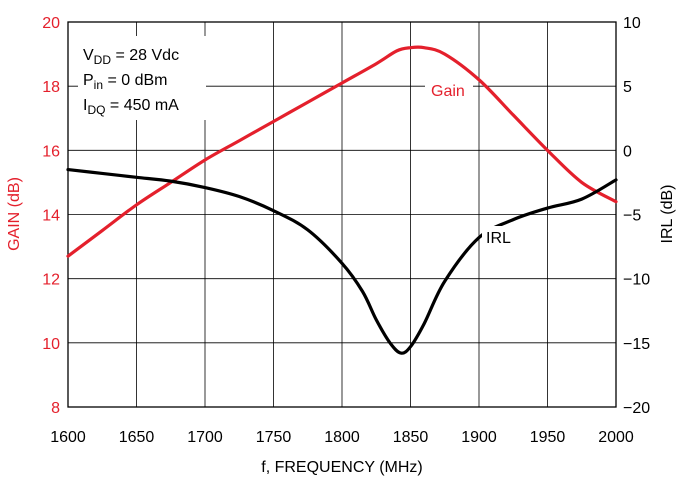 The height and width of the screenshot is (479, 686). I want to click on y-right-tick-label: −20, so click(636, 408).